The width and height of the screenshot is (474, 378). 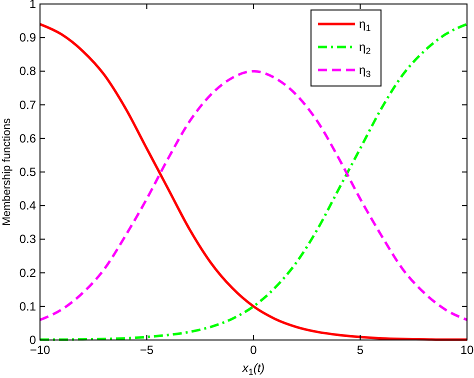 I want to click on x-axis-title: x$_{1}$(t), so click(x=253, y=369).